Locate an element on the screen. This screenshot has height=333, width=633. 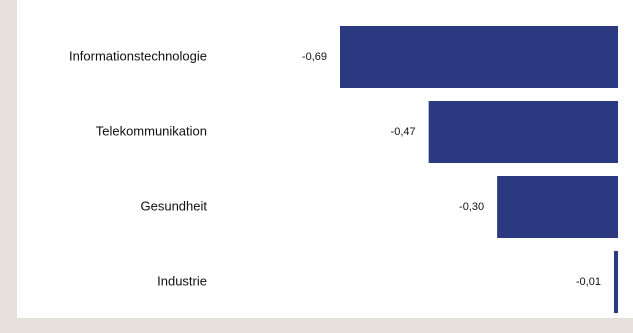
category-label: Industrie is located at coordinates (182, 280).